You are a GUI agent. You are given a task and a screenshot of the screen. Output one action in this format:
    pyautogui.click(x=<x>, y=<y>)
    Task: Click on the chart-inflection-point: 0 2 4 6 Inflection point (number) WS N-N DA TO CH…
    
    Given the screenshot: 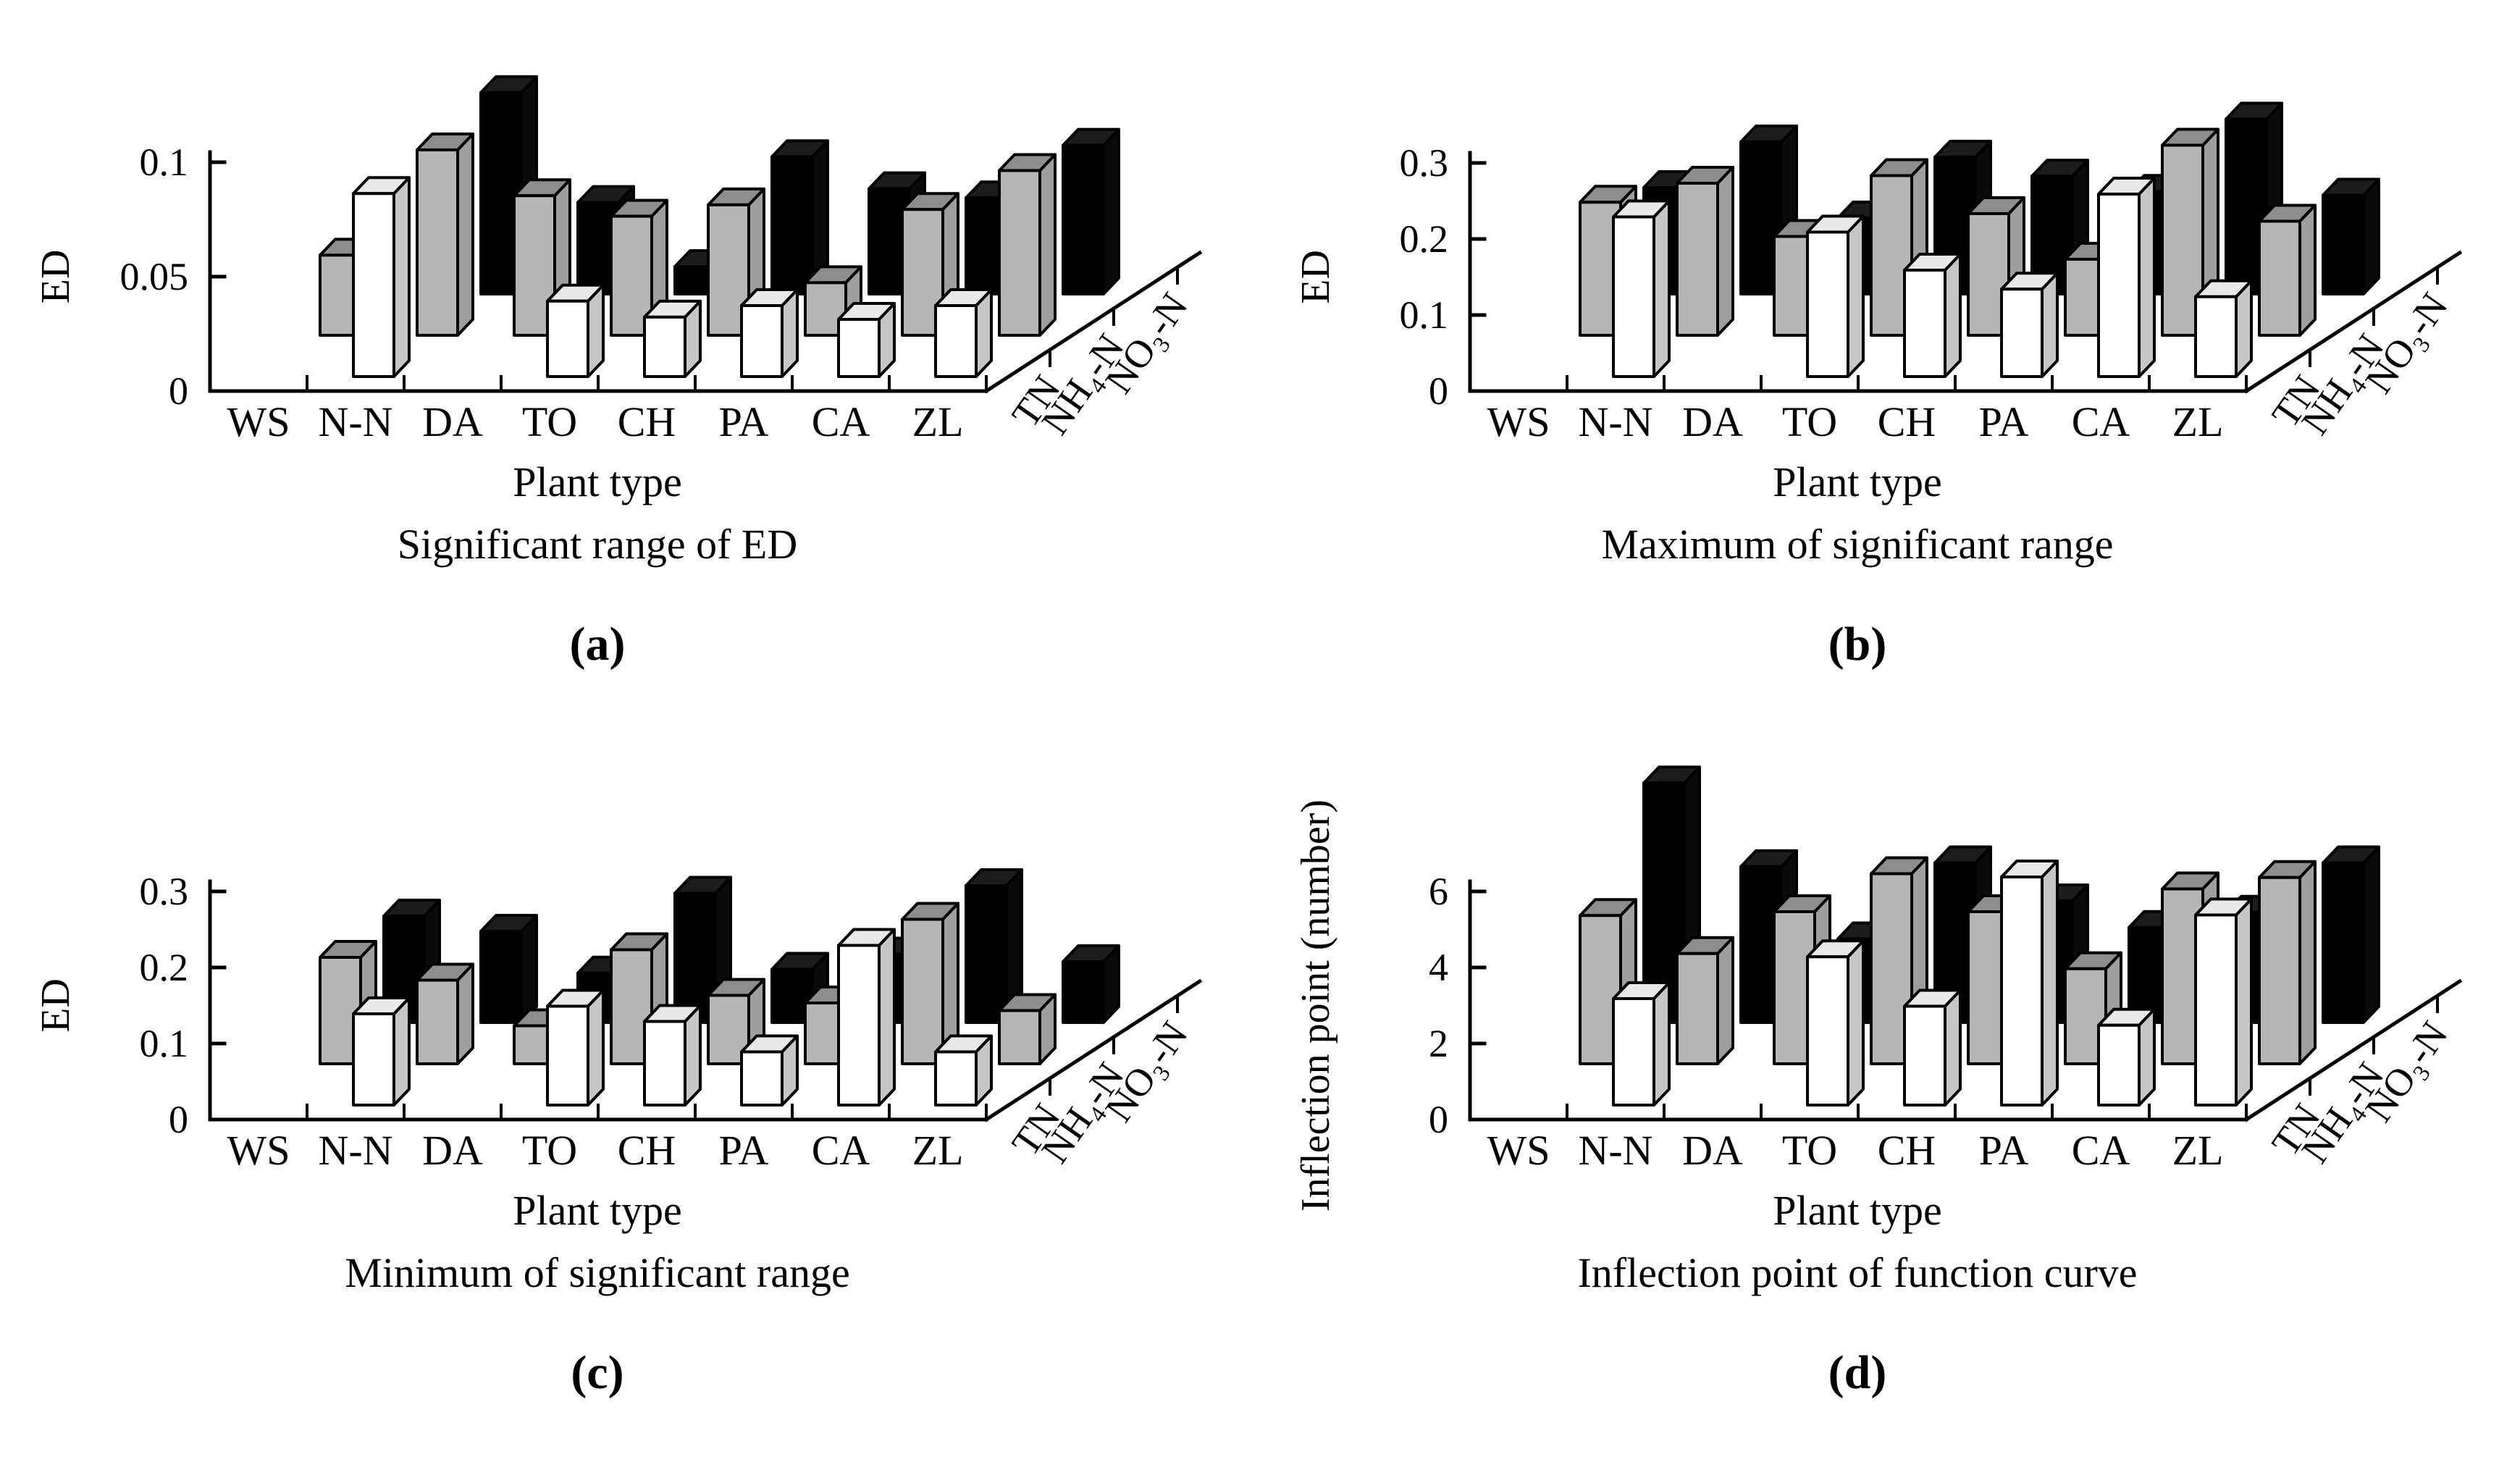 What is the action you would take?
    pyautogui.click(x=1878, y=988)
    